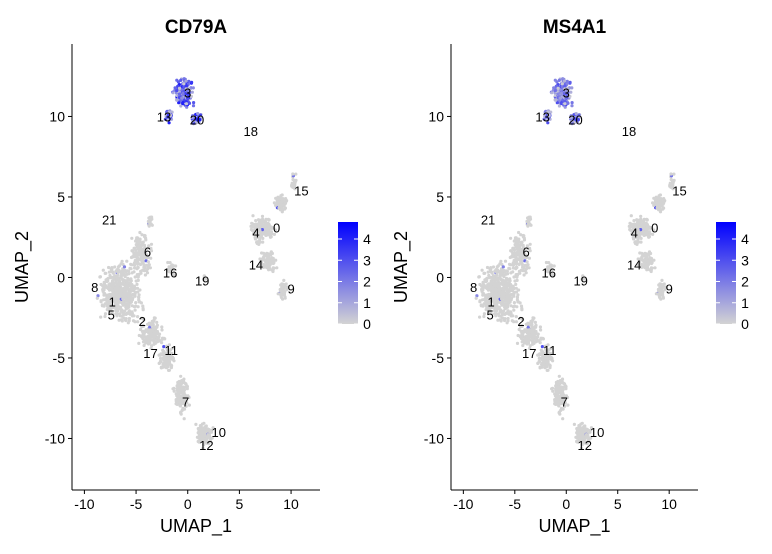 Image resolution: width=772 pixels, height=554 pixels. Describe the element at coordinates (256, 265) in the screenshot. I see `cluster-label: 14` at that location.